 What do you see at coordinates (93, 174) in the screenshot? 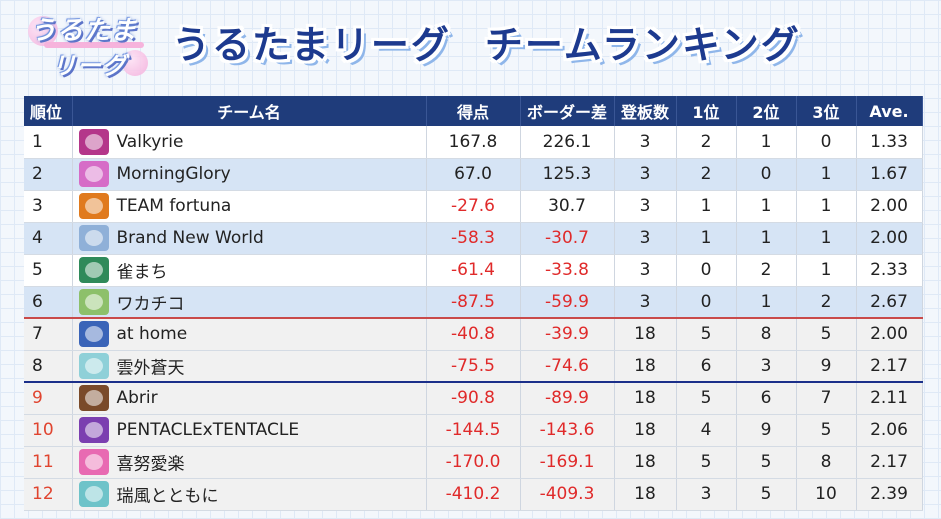
I see `morningglory-emblem-icon` at bounding box center [93, 174].